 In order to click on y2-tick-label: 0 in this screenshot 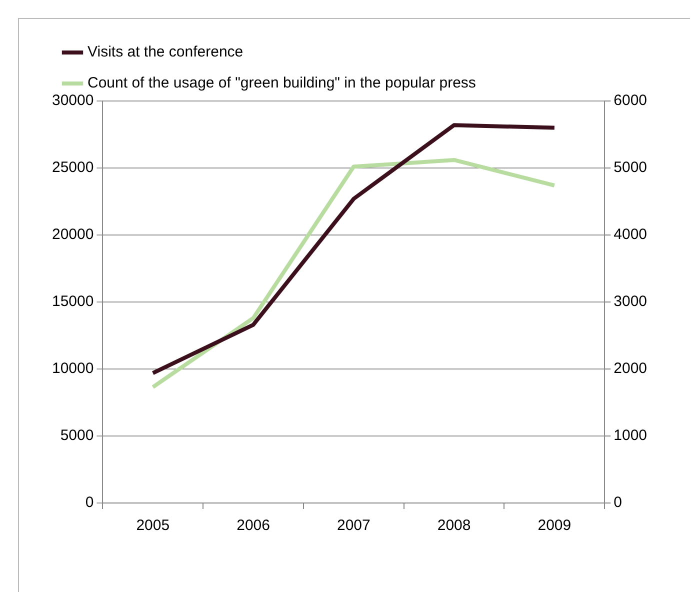, I will do `click(618, 503)`.